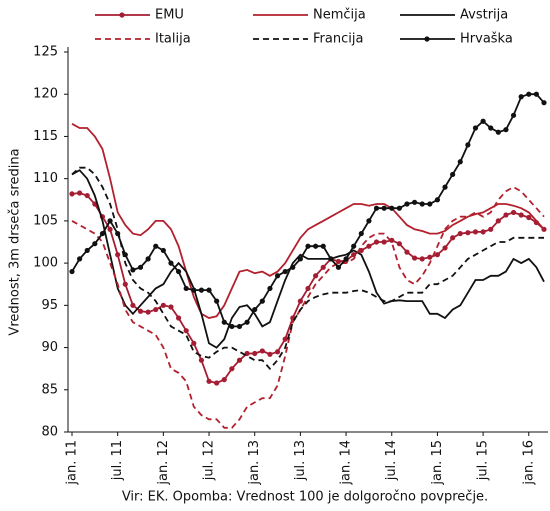  Describe the element at coordinates (173, 39) in the screenshot. I see `legend-label: Italija` at that location.